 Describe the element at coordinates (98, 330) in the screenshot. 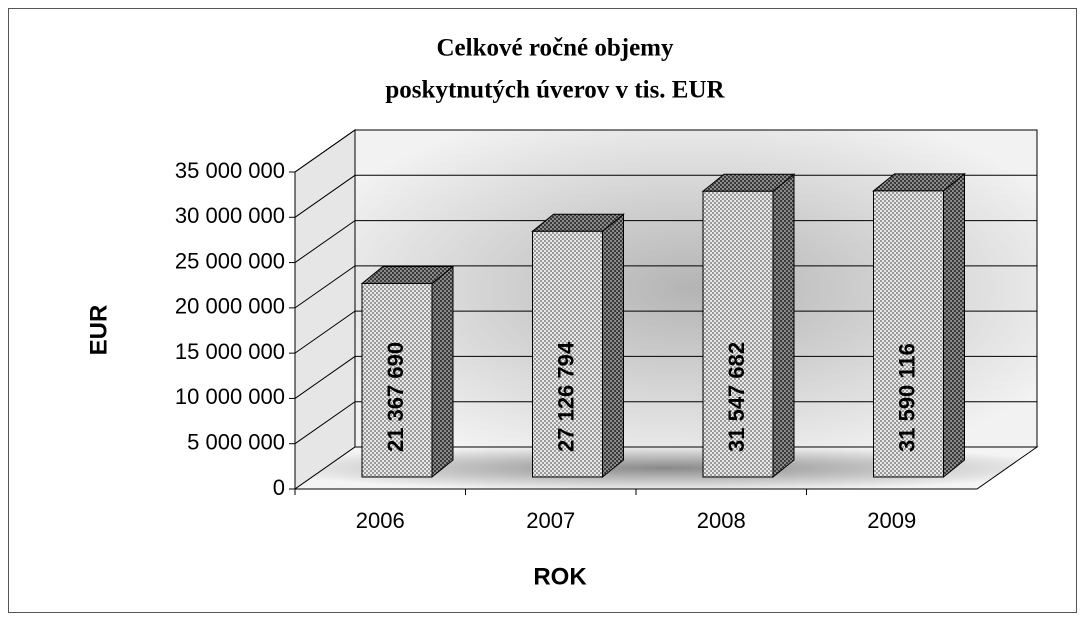

I see `y-axis-label: EUR` at that location.